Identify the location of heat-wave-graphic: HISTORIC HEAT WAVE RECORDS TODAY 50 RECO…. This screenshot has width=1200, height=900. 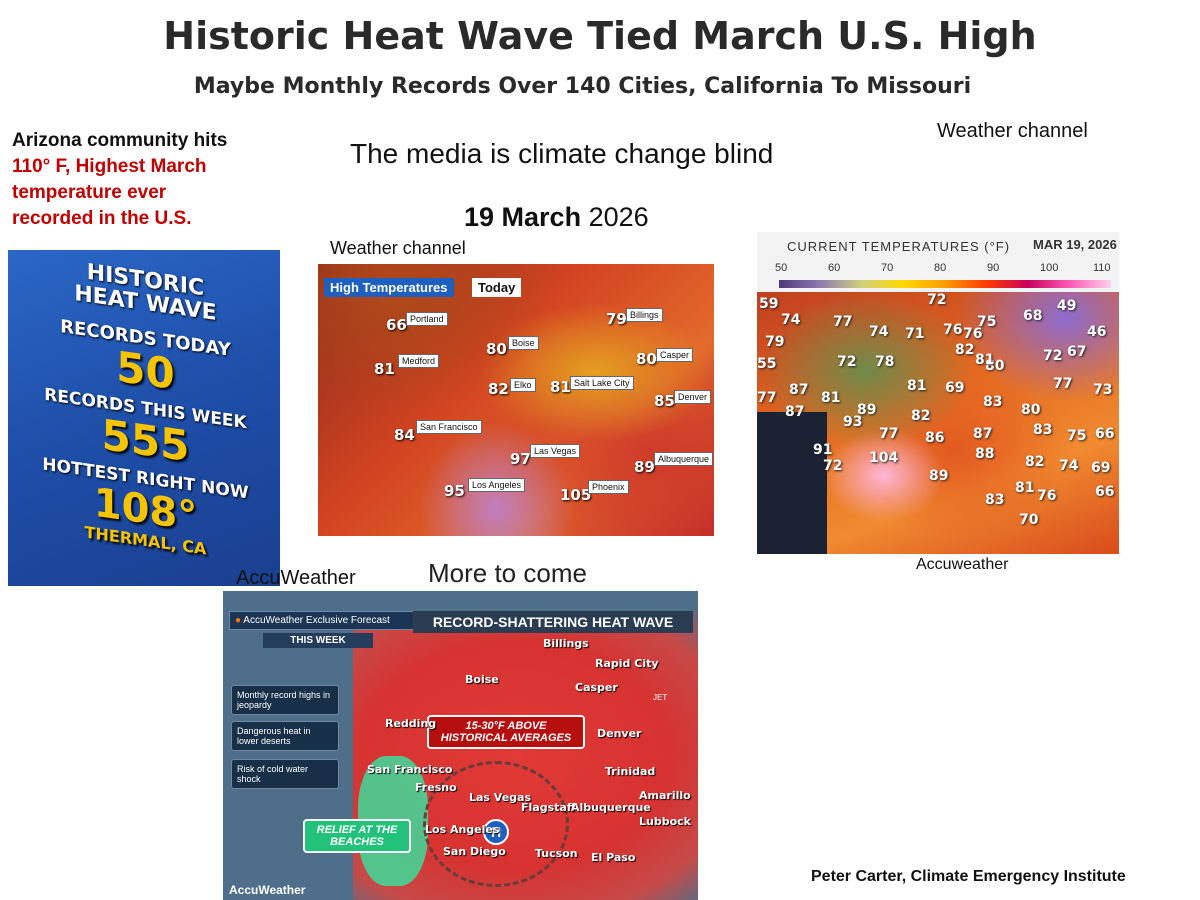
(145, 409).